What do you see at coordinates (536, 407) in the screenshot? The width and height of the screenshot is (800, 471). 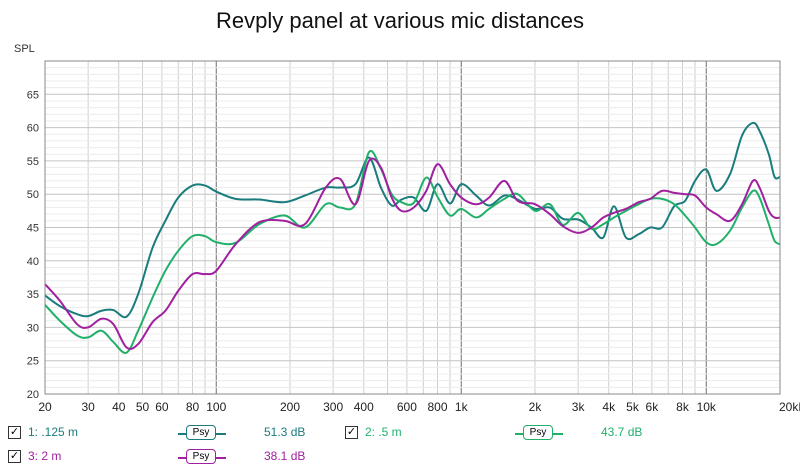 I see `x-tick-label: 2k` at bounding box center [536, 407].